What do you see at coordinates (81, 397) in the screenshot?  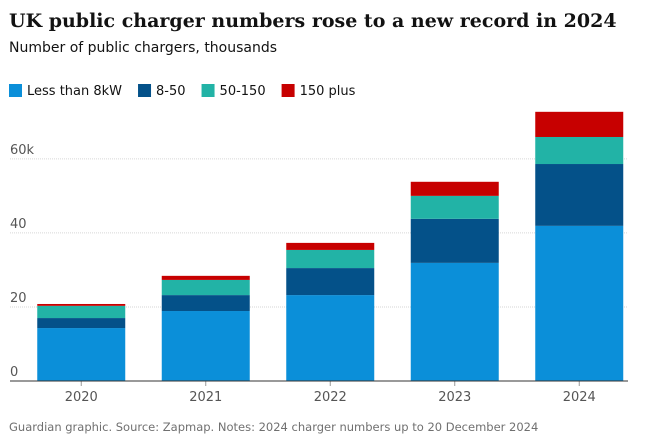 I see `x-tick-label: 2020` at bounding box center [81, 397].